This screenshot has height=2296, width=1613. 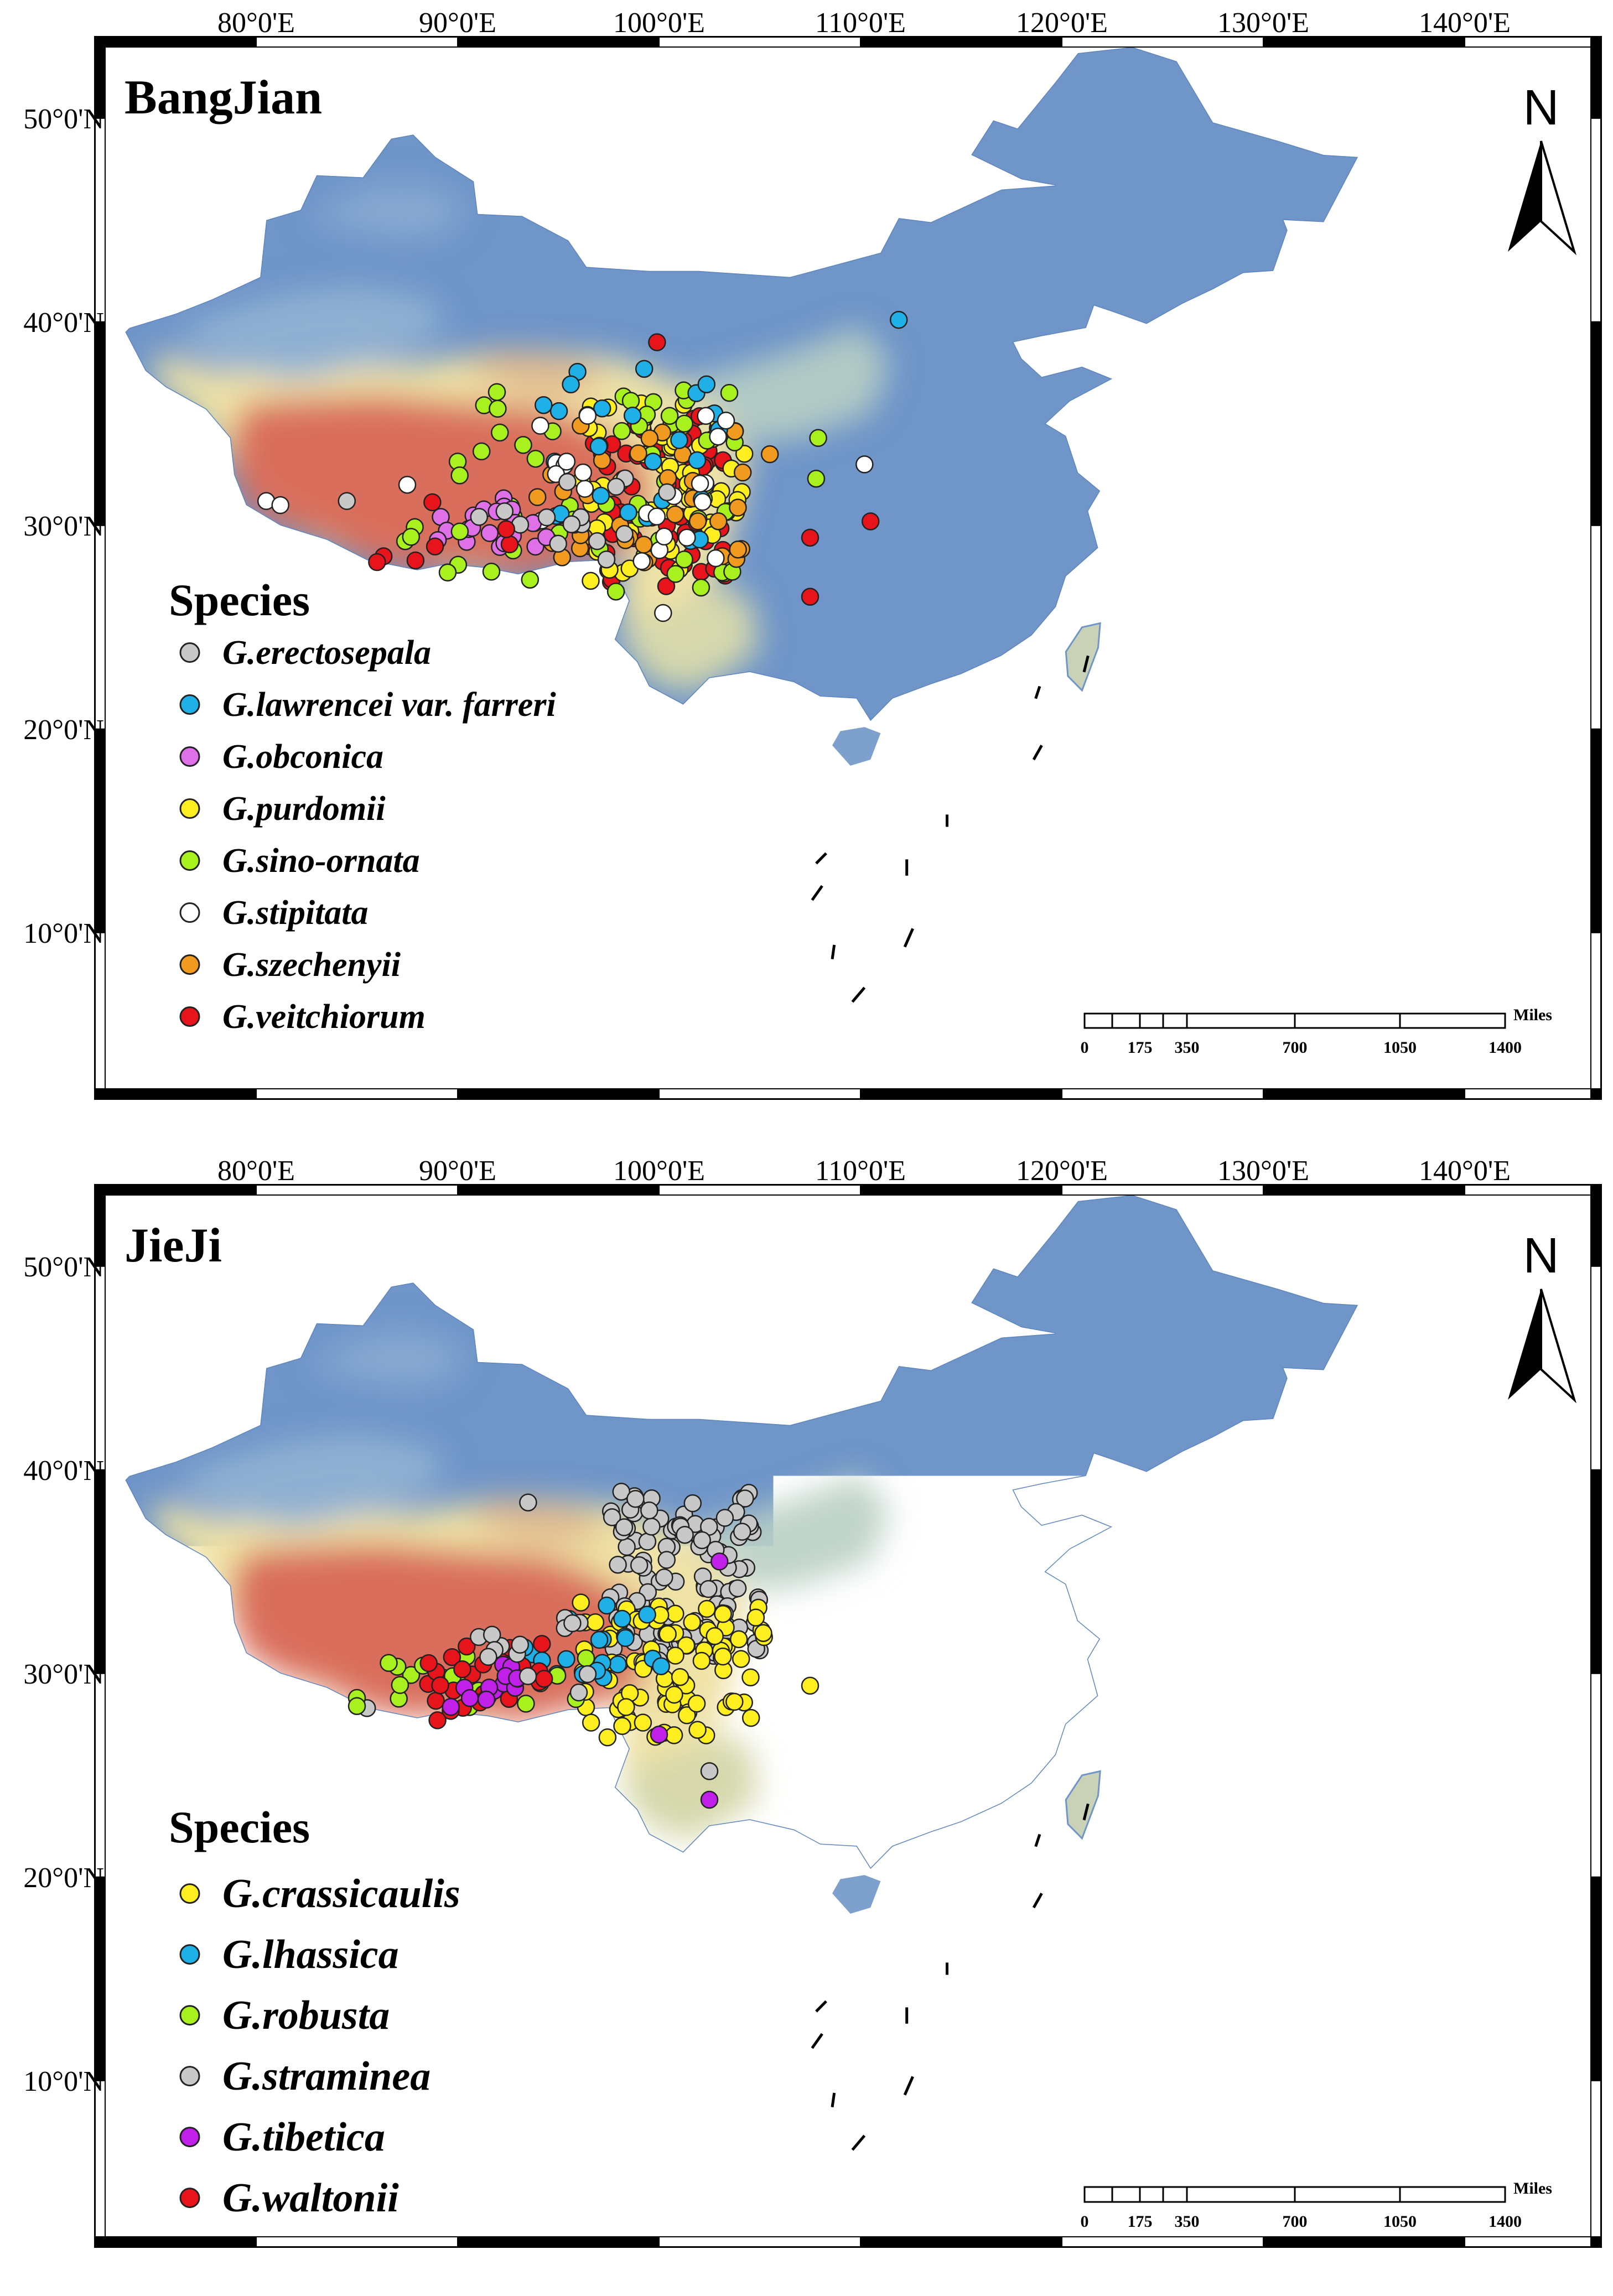 What do you see at coordinates (64, 1878) in the screenshot?
I see `latitude-label: 20°0'N` at bounding box center [64, 1878].